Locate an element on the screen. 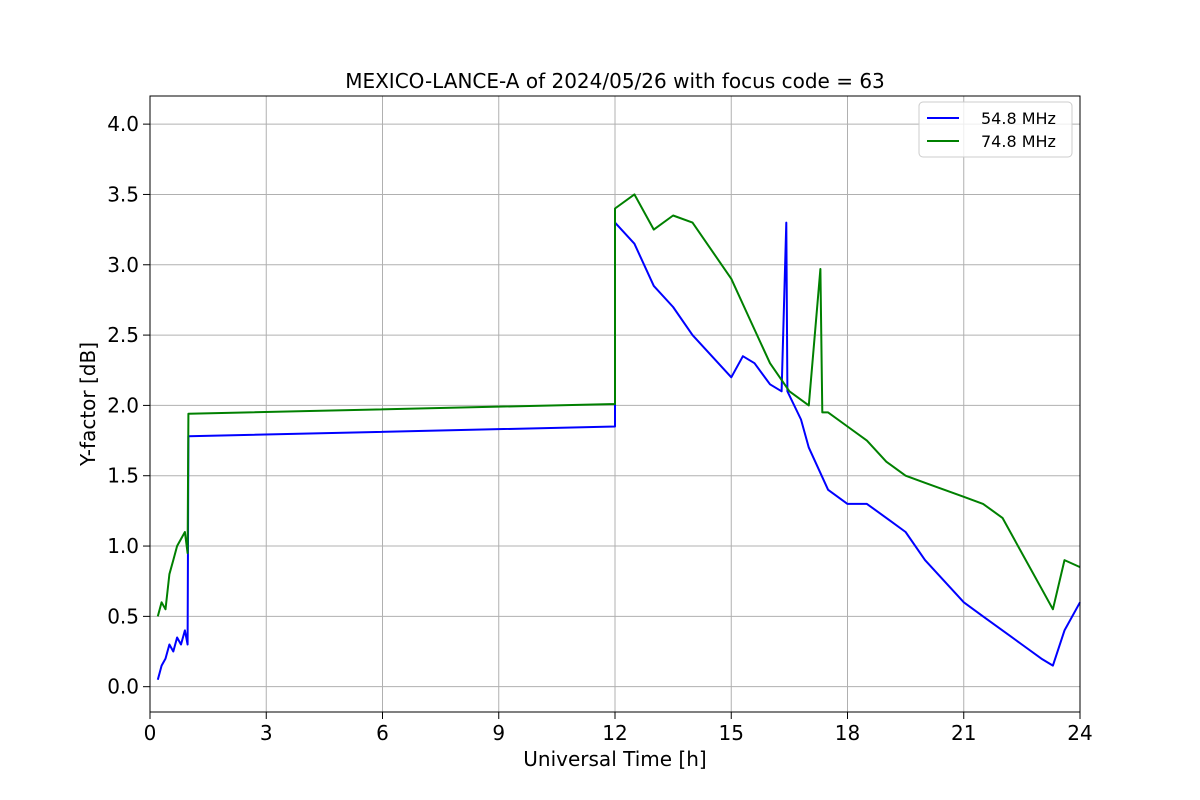  x-tick-label: 18 is located at coordinates (847, 733).